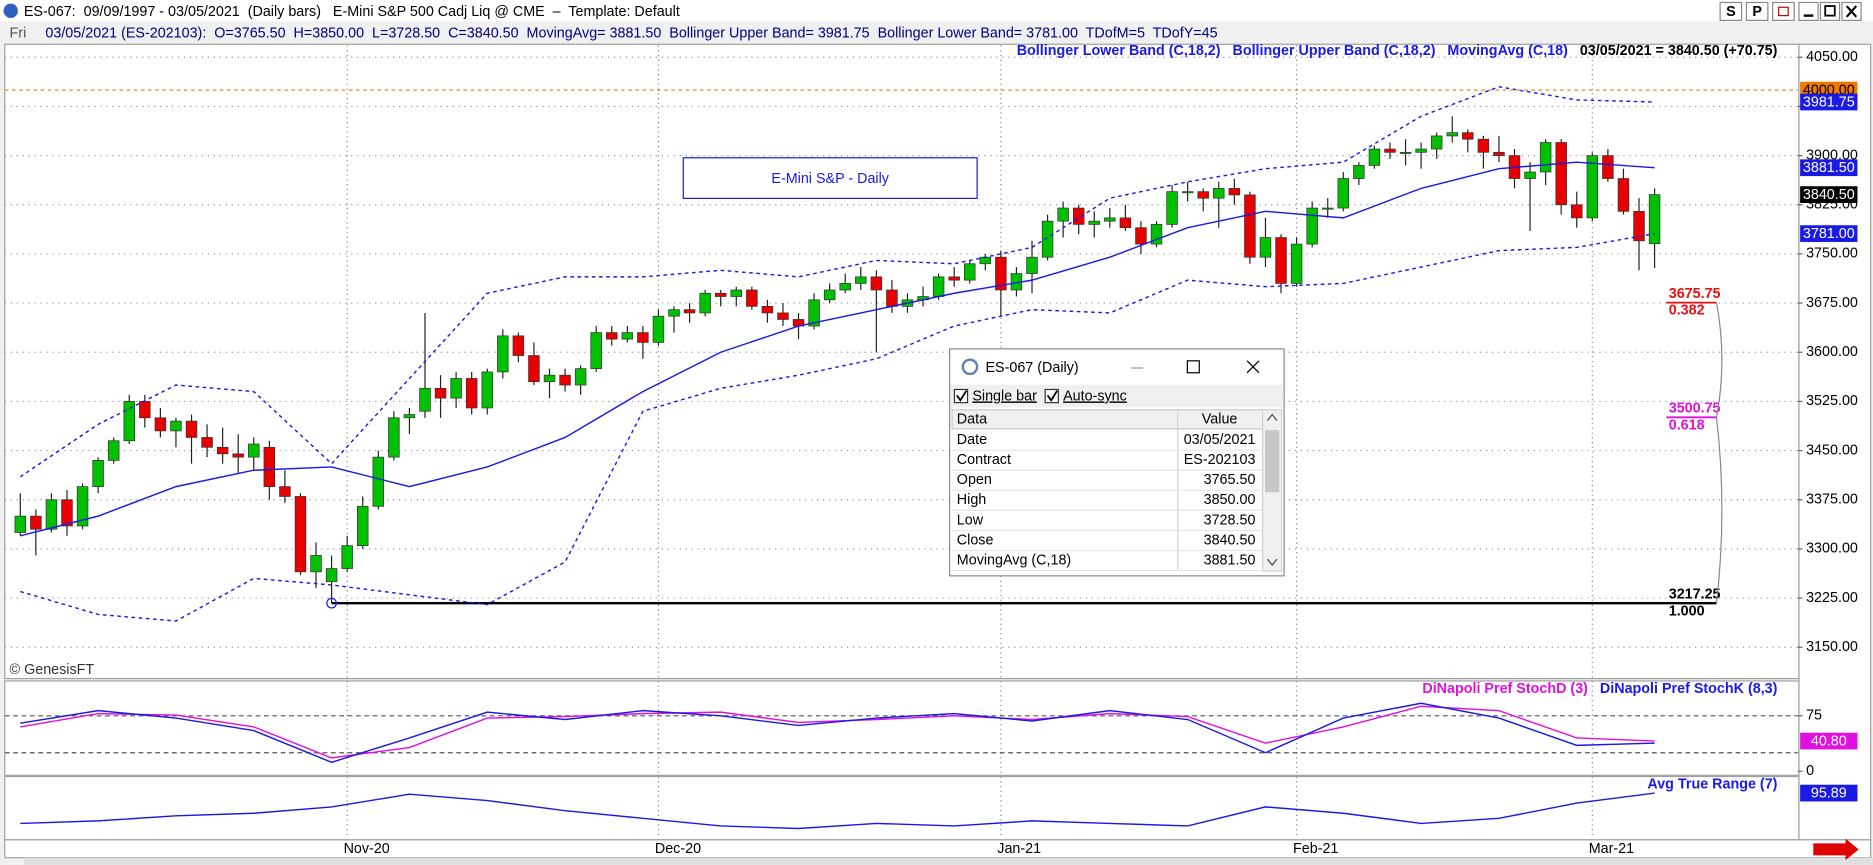 The image size is (1873, 865). I want to click on window-controls, so click(1817, 11).